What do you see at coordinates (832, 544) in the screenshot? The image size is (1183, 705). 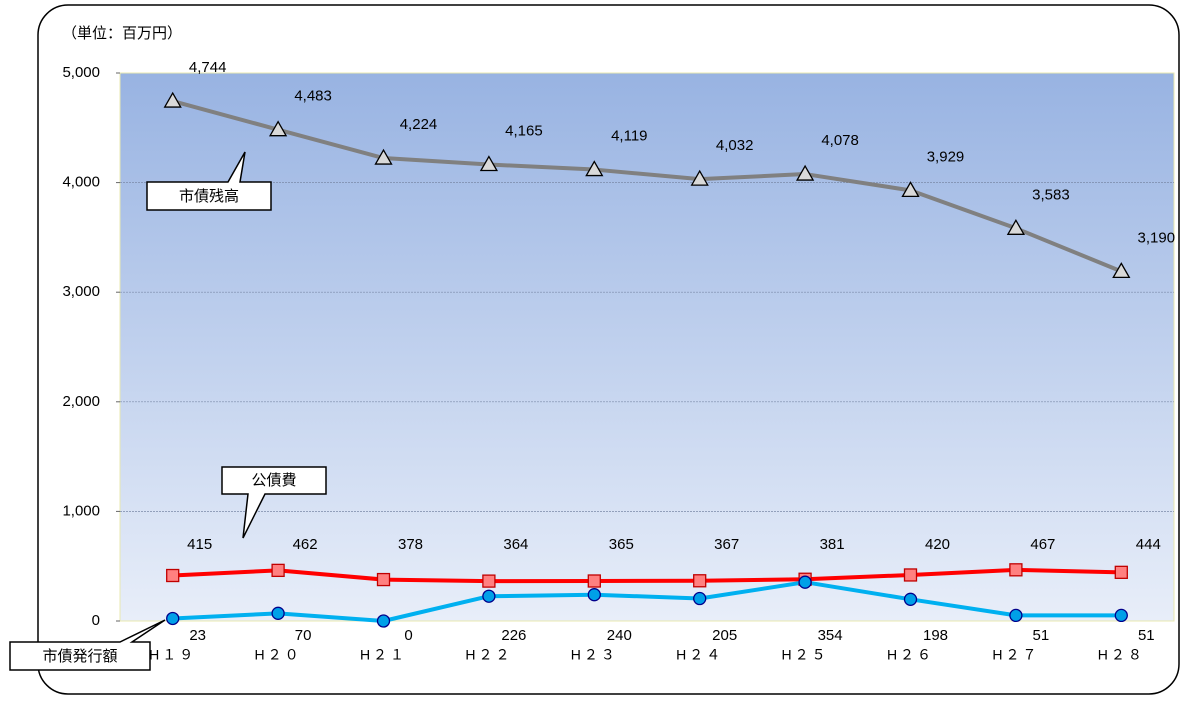 I see `data-label: 381` at bounding box center [832, 544].